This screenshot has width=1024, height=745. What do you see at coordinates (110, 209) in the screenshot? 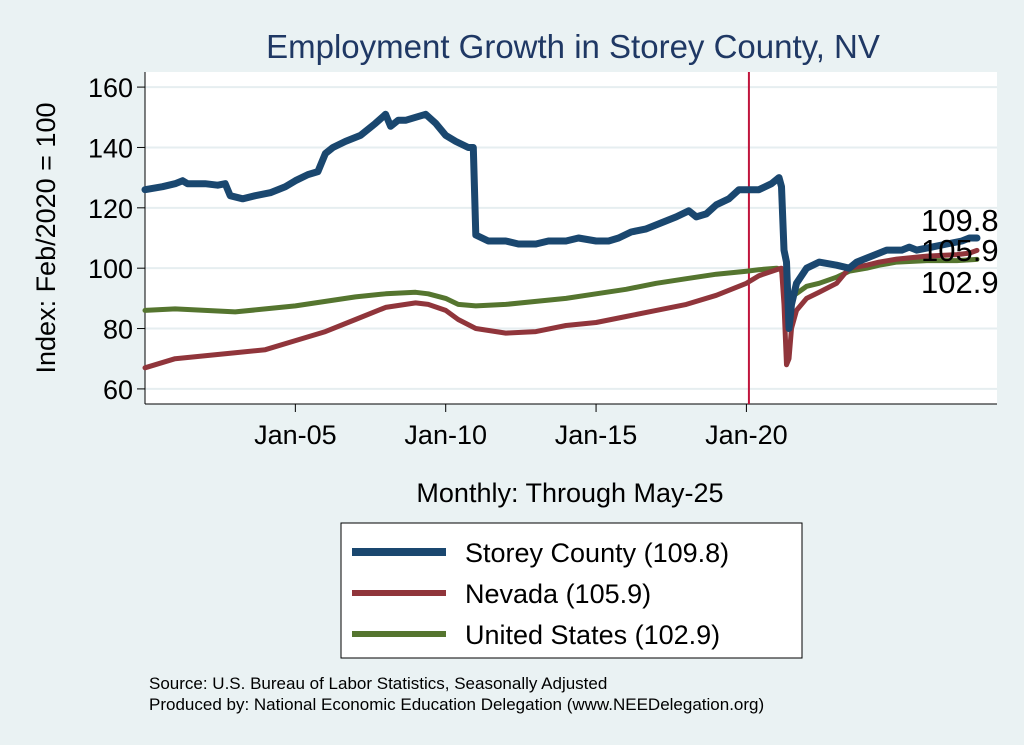
I see `y-tick-label: 120` at bounding box center [110, 209].